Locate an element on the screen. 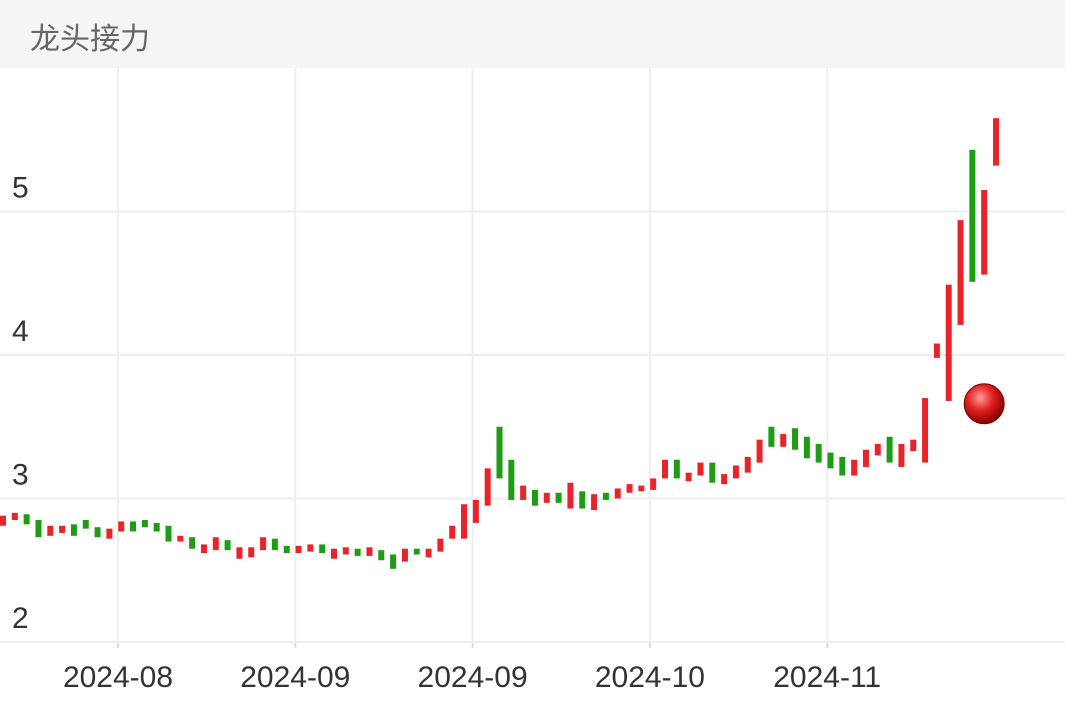 The height and width of the screenshot is (708, 1065). x-tick-label: 2024-11 is located at coordinates (827, 677).